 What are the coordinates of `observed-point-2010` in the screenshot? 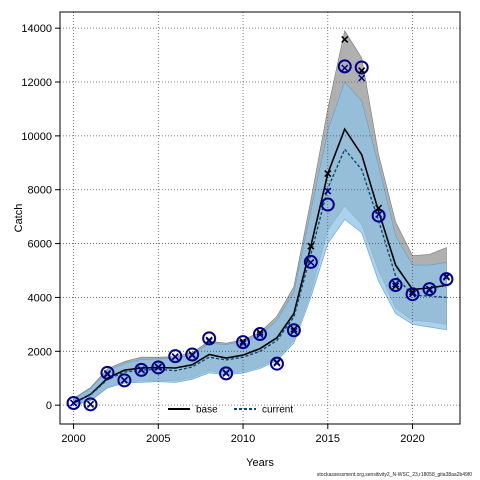 It's located at (243, 342).